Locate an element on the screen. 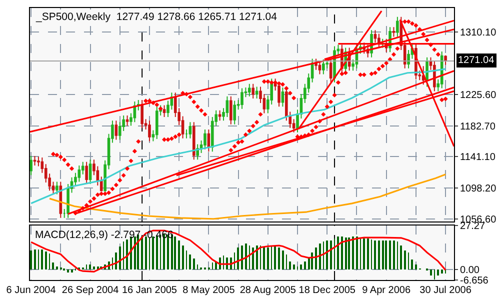 Image resolution: width=500 pixels, height=300 pixels. x-tick-label: 28 Aug 2005 is located at coordinates (268, 290).